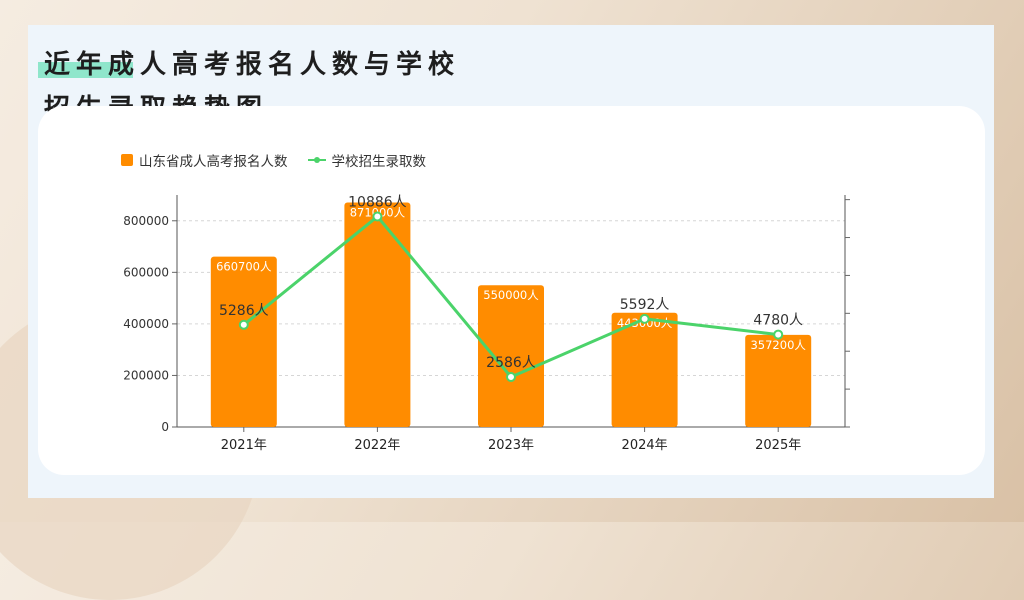 This screenshot has width=1024, height=600. I want to click on bar-2022年, so click(377, 314).